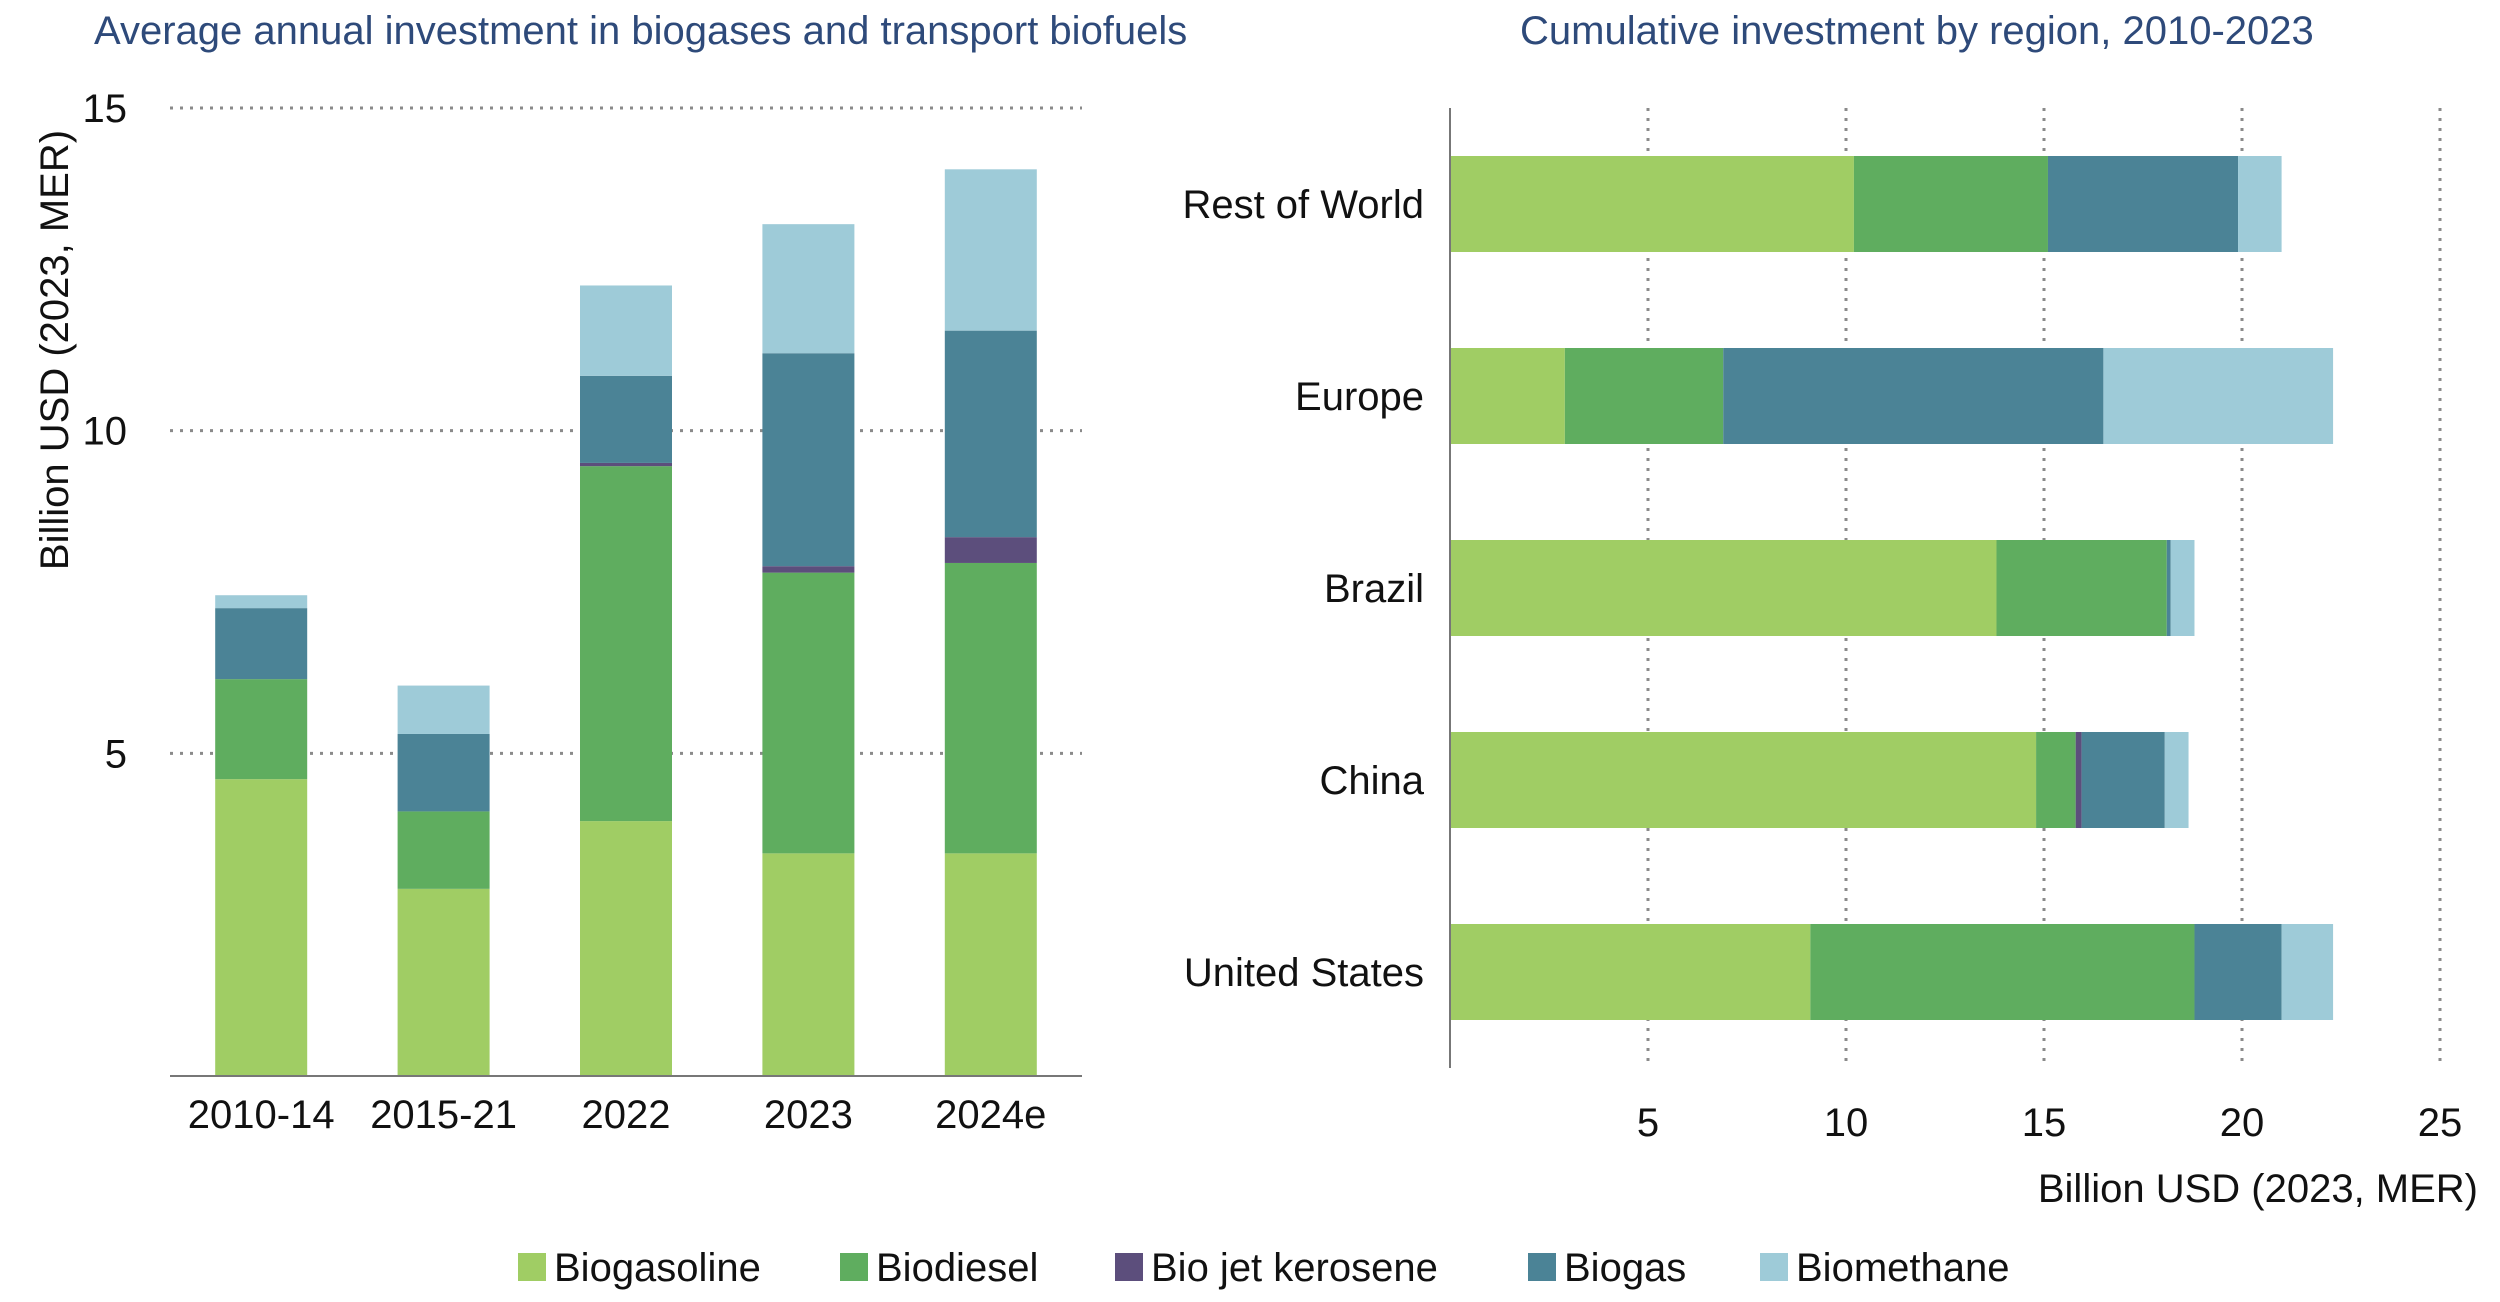 The height and width of the screenshot is (1302, 2500). Describe the element at coordinates (1630, 972) in the screenshot. I see `bar-united-states-biogasoline` at that location.